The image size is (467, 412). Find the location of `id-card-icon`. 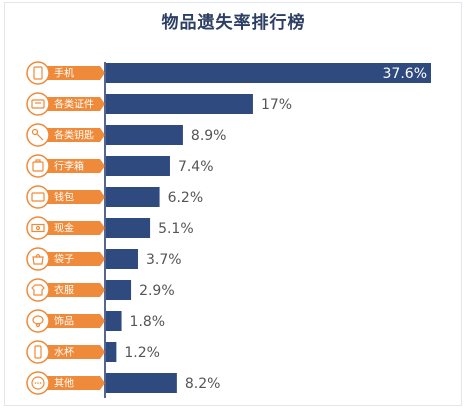

id-card-icon is located at coordinates (38, 104).